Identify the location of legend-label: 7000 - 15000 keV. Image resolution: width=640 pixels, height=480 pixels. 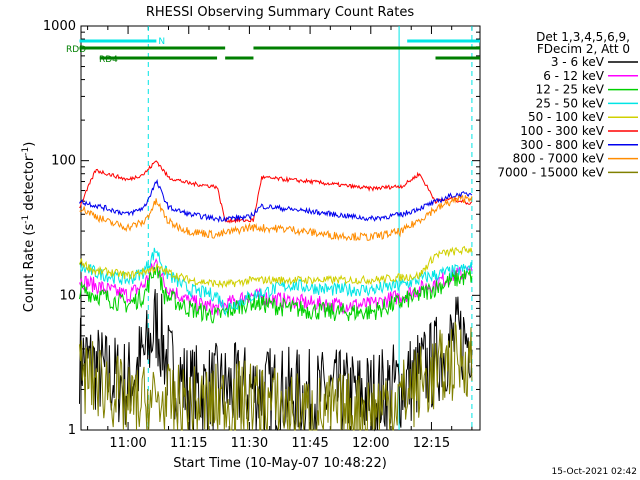
(550, 172).